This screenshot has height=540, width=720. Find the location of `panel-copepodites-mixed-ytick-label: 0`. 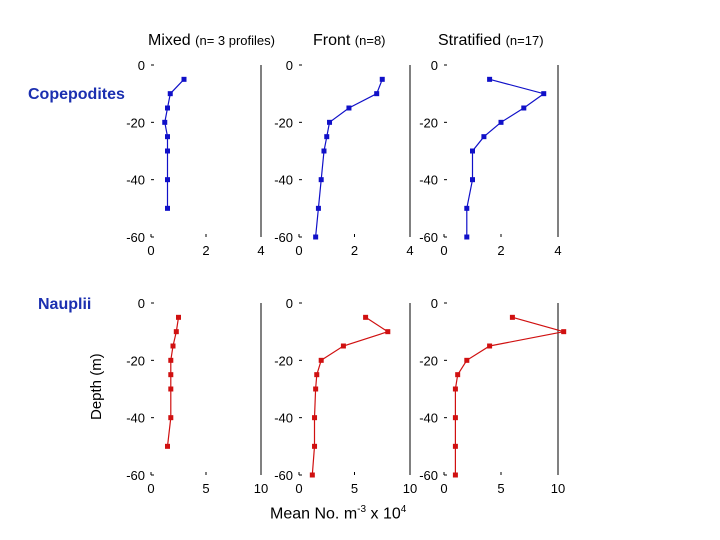

panel-copepodites-mixed-ytick-label: 0 is located at coordinates (141, 65).